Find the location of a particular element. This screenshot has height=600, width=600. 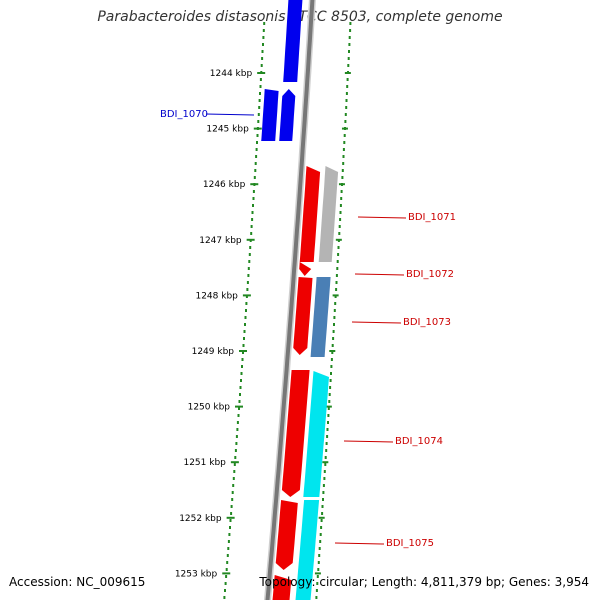

scale-tick-label: 1250 kbp is located at coordinates (209, 408).